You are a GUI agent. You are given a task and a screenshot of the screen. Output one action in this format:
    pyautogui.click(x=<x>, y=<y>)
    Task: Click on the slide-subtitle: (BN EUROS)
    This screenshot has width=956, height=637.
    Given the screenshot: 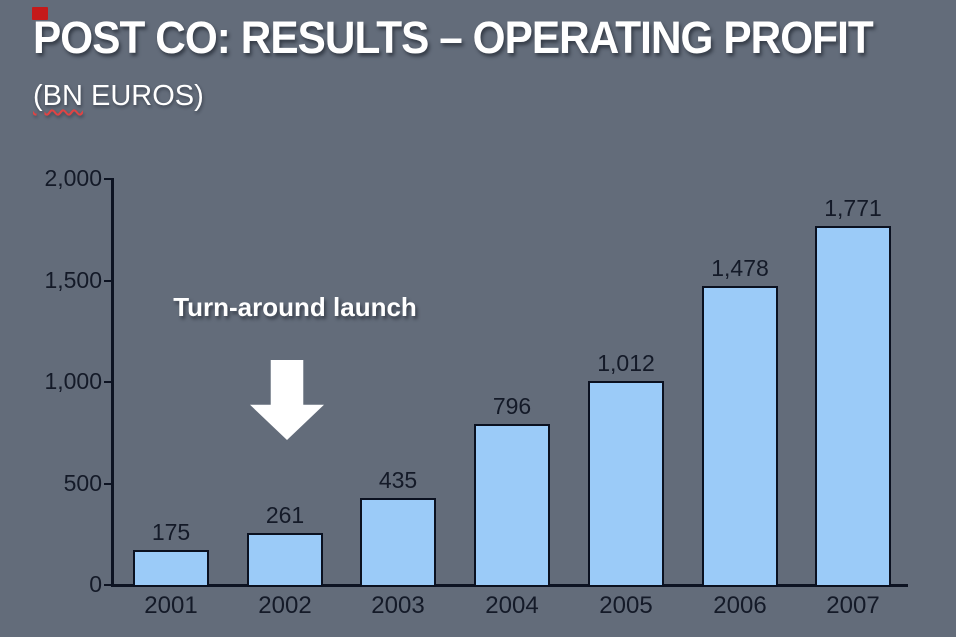 What is the action you would take?
    pyautogui.click(x=118, y=96)
    